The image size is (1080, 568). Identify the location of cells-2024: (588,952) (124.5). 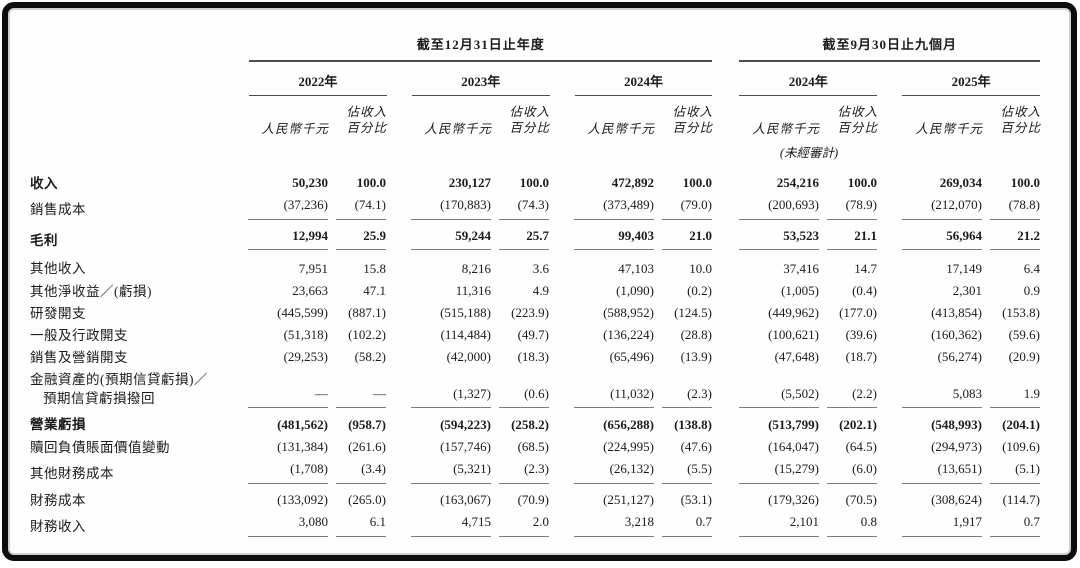
(643, 313).